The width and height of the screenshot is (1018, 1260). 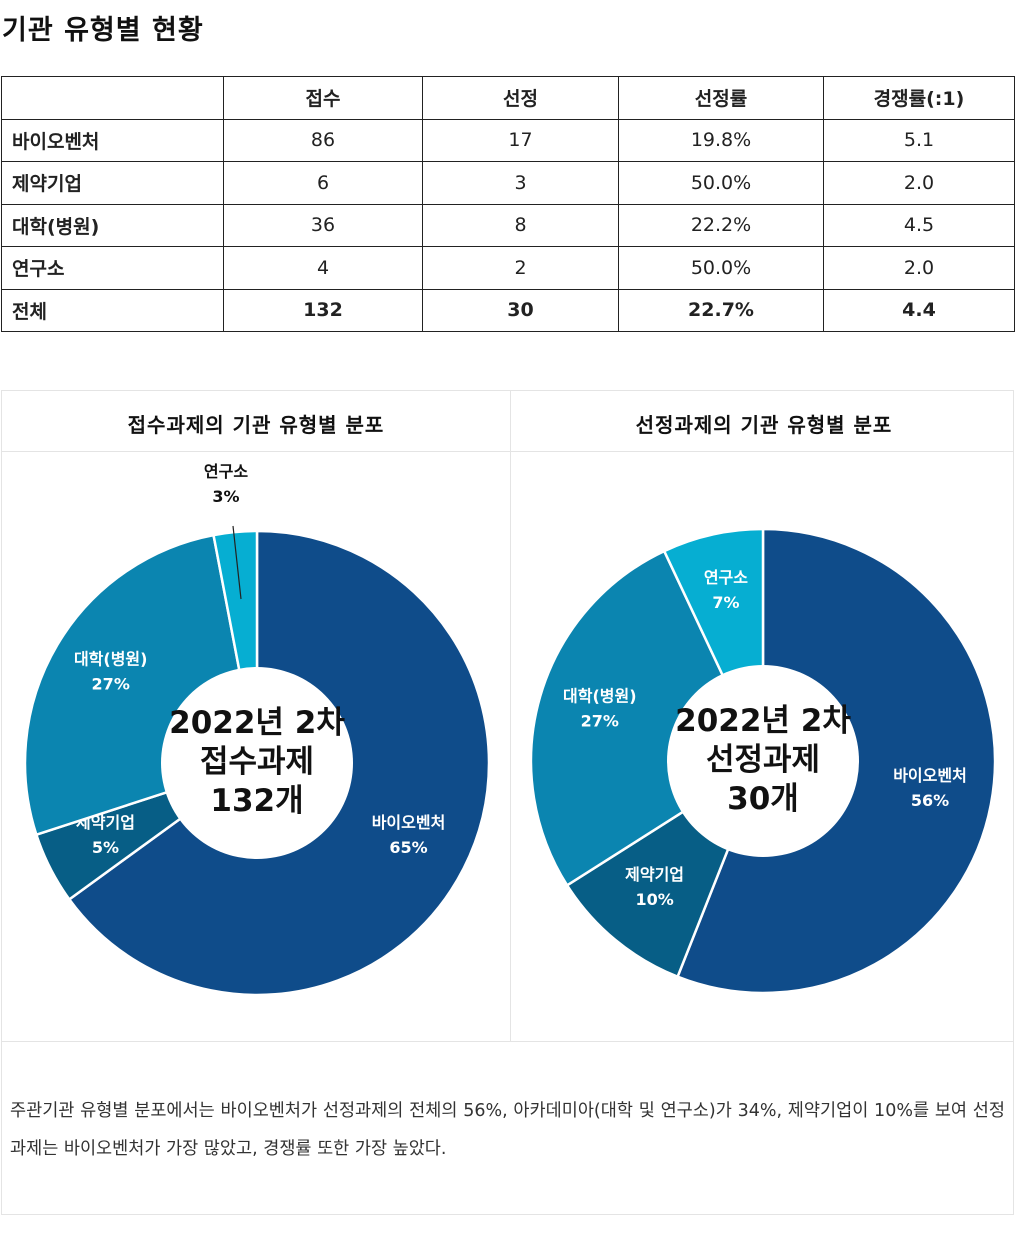 What do you see at coordinates (256, 425) in the screenshot?
I see `chart-title-applications: 접수과제의 기관 유형별 분포` at bounding box center [256, 425].